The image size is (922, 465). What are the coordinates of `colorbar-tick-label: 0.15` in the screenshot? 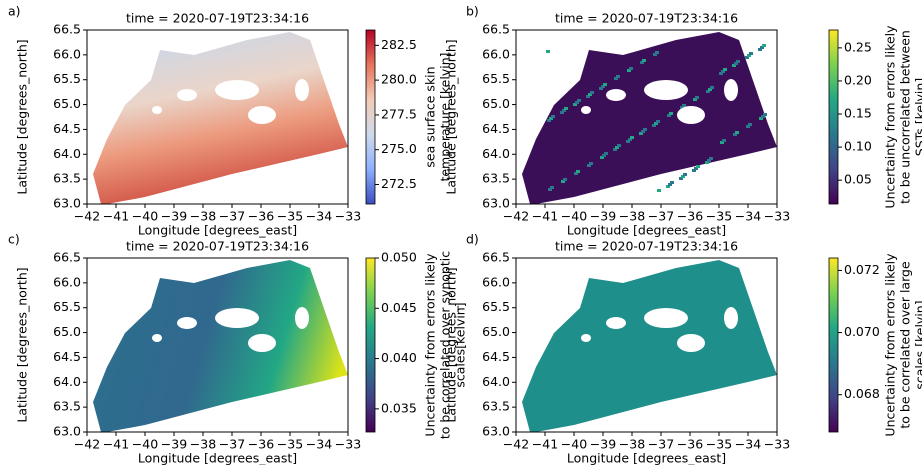 It's located at (858, 113).